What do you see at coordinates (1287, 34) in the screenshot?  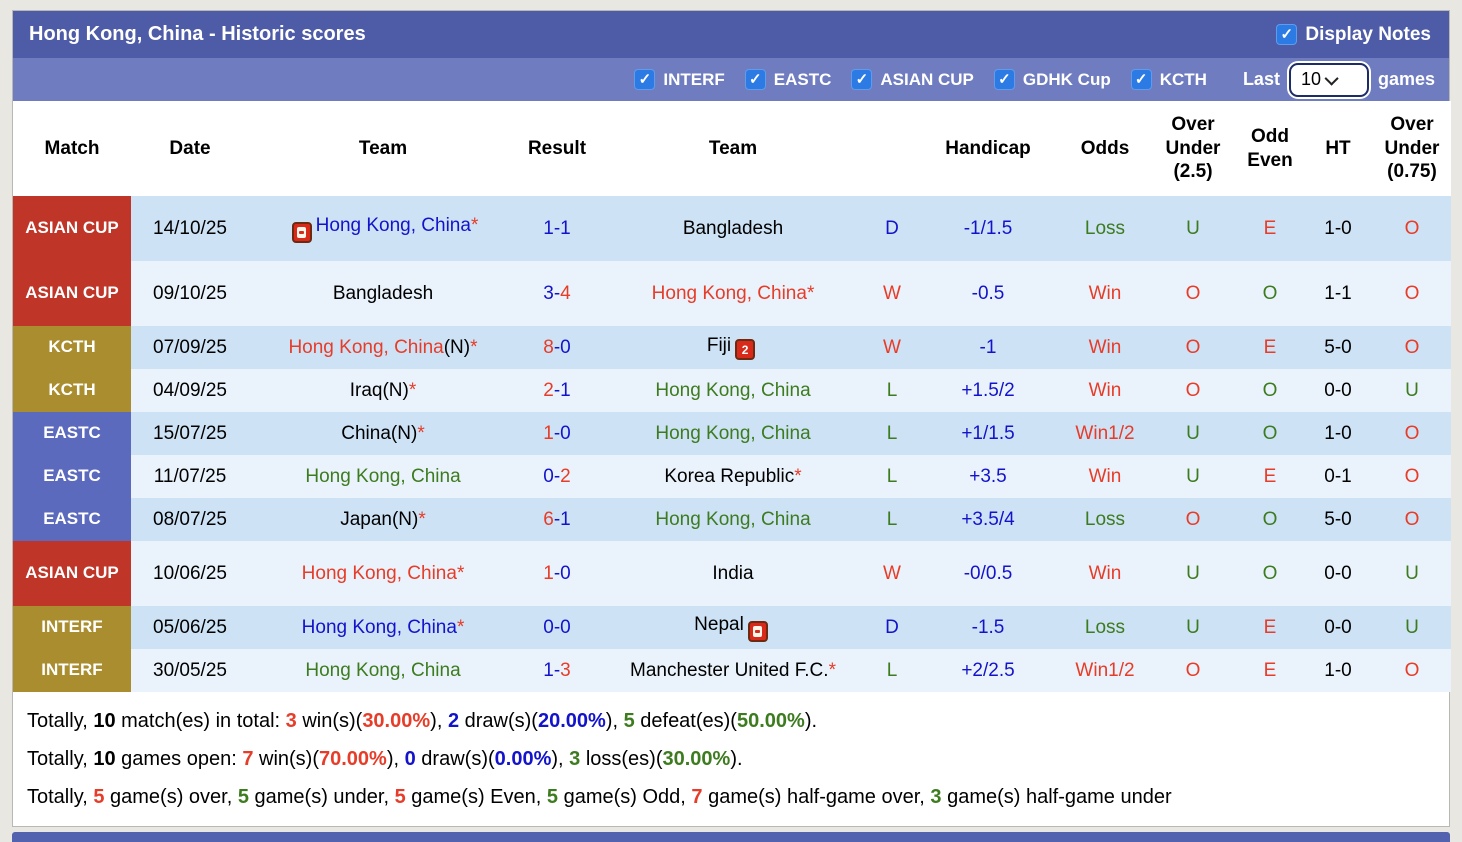 I see `display-notes-checkbox: ✓` at bounding box center [1287, 34].